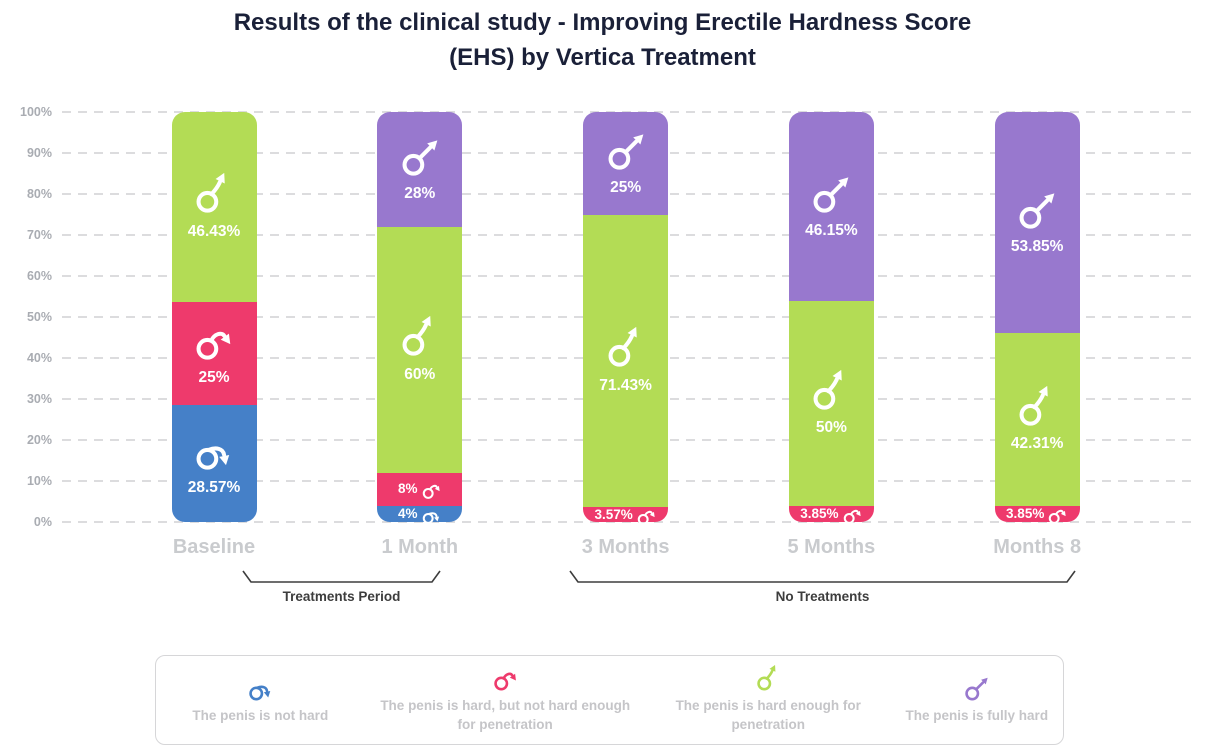 This screenshot has height=756, width=1205. Describe the element at coordinates (39, 440) in the screenshot. I see `y-tick-label: 20%` at that location.